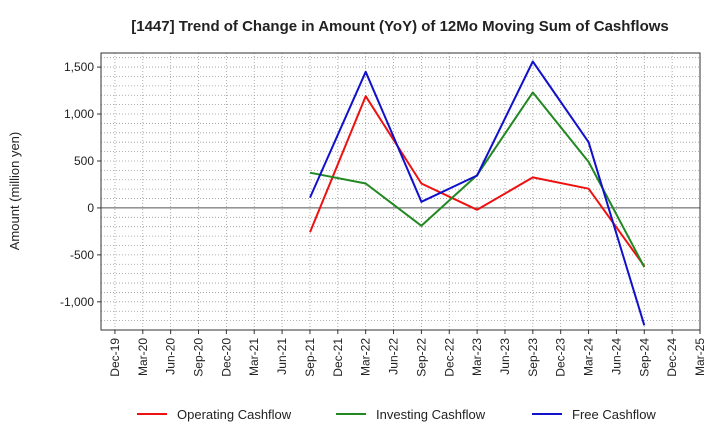  Describe the element at coordinates (234, 414) in the screenshot. I see `legend-label: Operating Cashflow` at that location.